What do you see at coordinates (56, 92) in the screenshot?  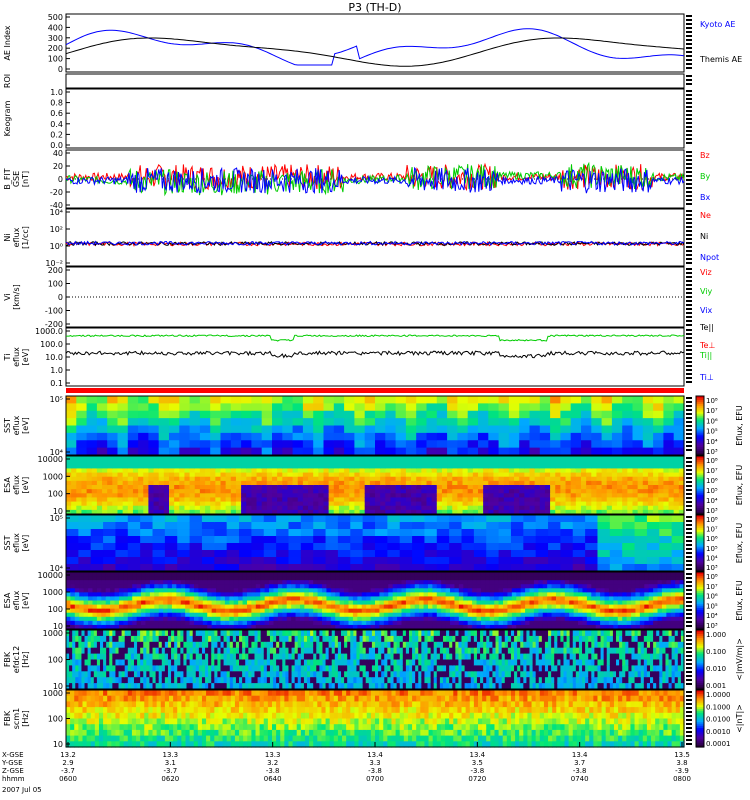 I see `ytick-label-keogram: 1.0` at bounding box center [56, 92].